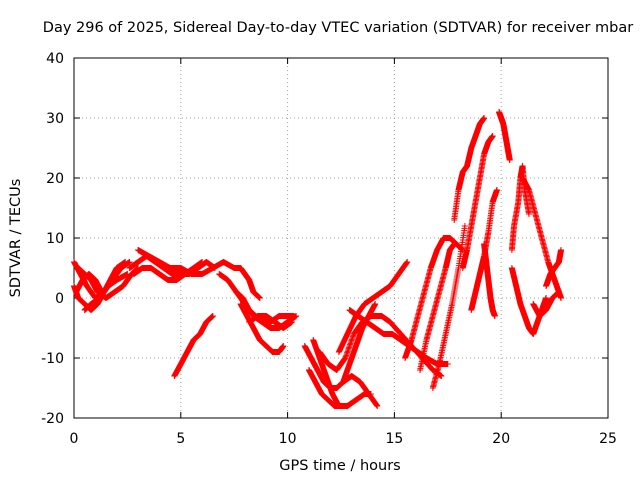 The image size is (640, 480). Describe the element at coordinates (501, 439) in the screenshot. I see `x-tick-label: 20` at that location.